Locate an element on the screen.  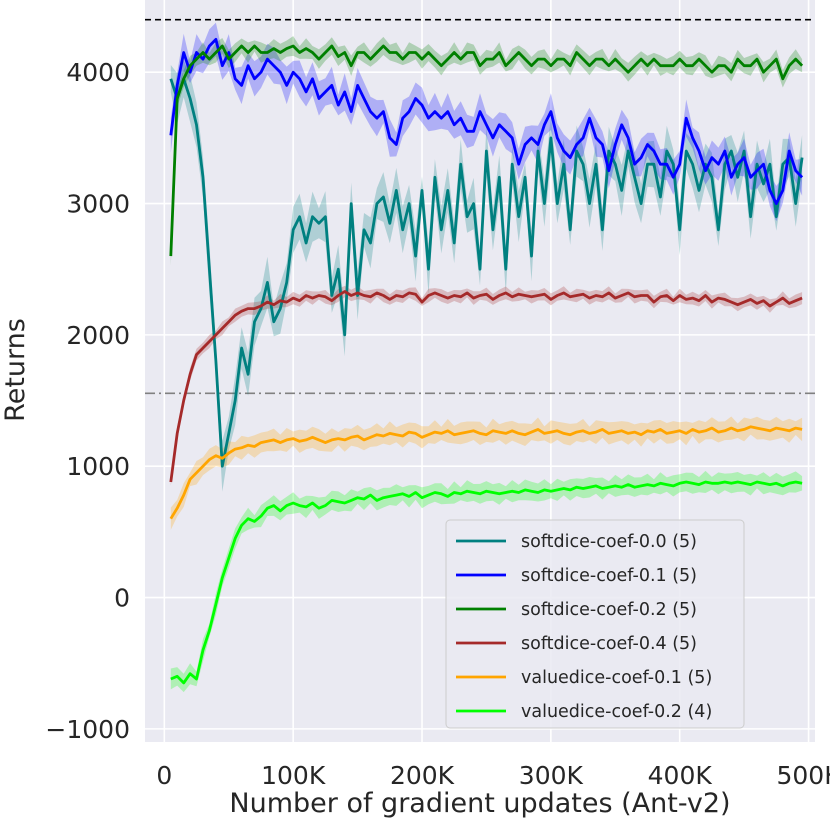
legend-label: softdice-coef-0.4 (5) is located at coordinates (609, 644).